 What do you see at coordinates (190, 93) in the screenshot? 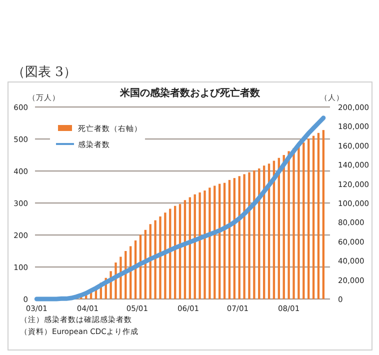
I see `chart-title: 米国の感染者数および死亡者数` at bounding box center [190, 93].